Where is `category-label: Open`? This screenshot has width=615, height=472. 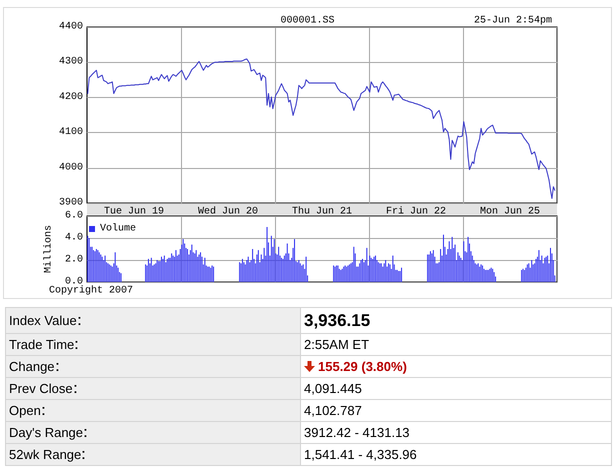 category-label: Open is located at coordinates (25, 410).